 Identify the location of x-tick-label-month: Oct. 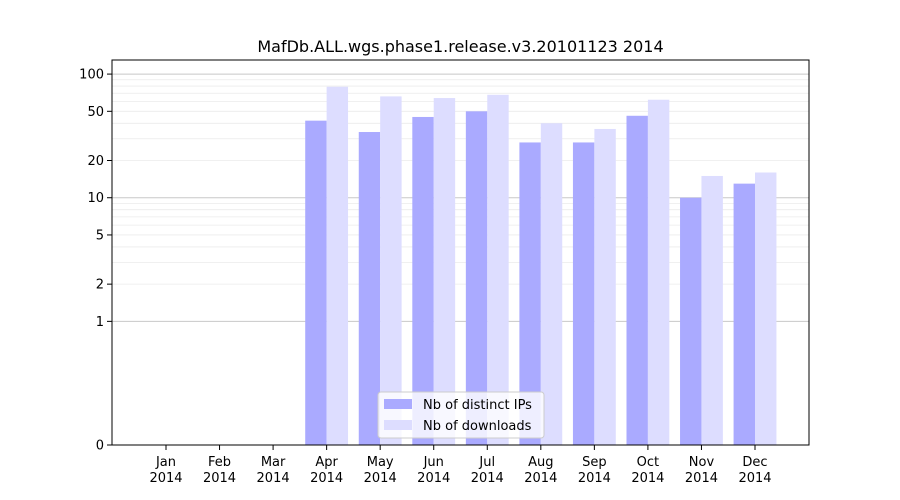
(648, 462).